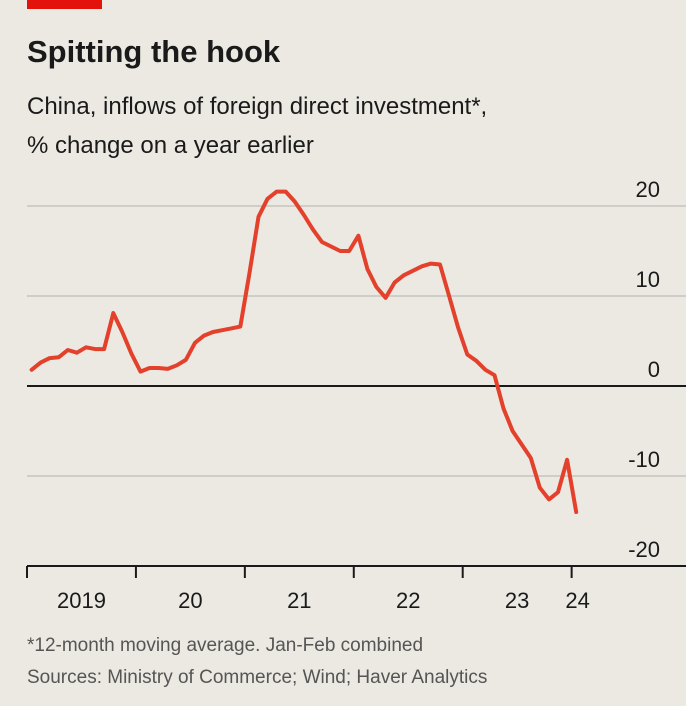  Describe the element at coordinates (408, 600) in the screenshot. I see `x-tick-label: 22` at that location.